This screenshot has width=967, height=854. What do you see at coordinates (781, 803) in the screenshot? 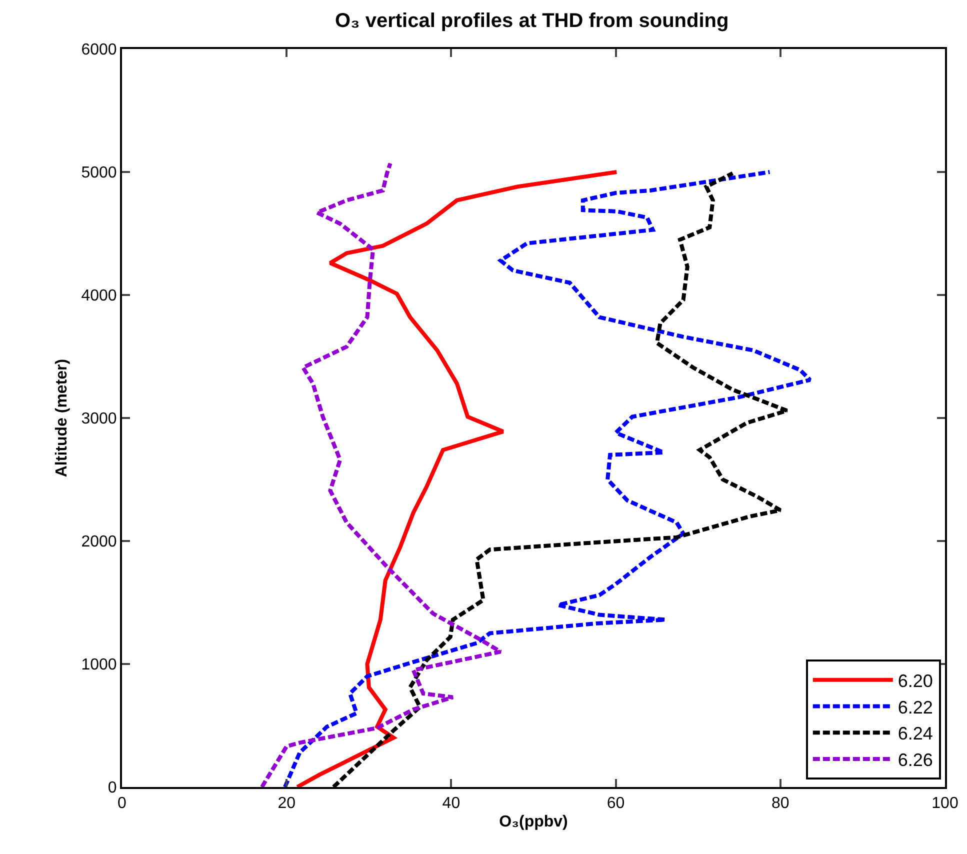
I see `x-tick-label: 80` at bounding box center [781, 803].